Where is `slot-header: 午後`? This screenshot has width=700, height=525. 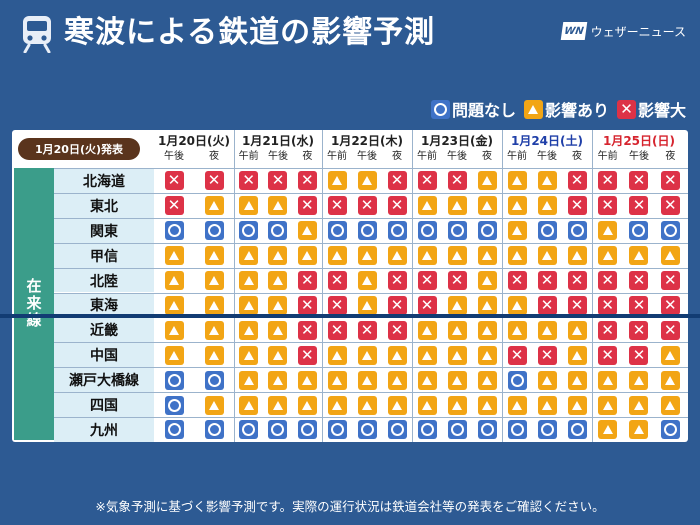 slot-header: 午後 is located at coordinates (174, 156).